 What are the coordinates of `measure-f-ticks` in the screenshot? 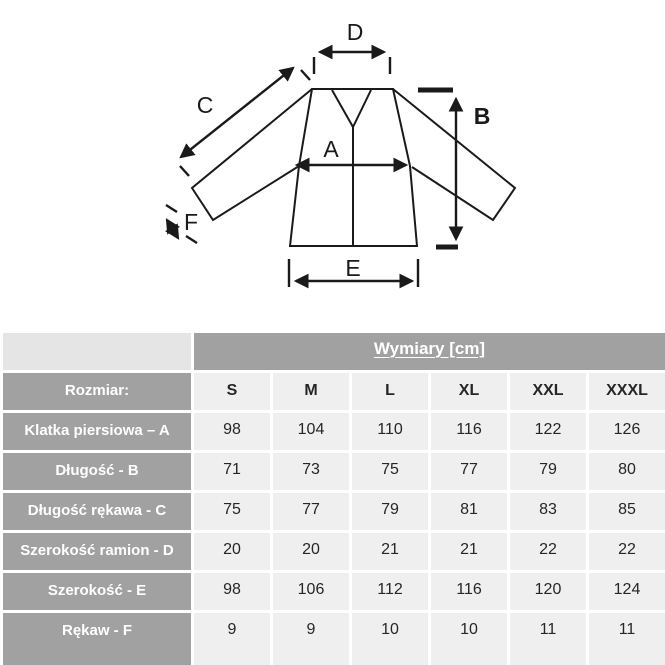 It's located at (181, 224).